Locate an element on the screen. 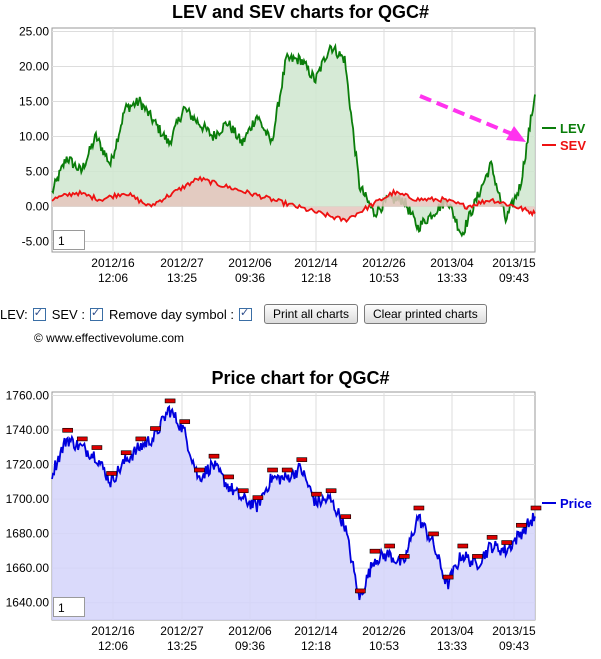 The image size is (601, 659). y-tick-label: 5.00 is located at coordinates (38, 172).